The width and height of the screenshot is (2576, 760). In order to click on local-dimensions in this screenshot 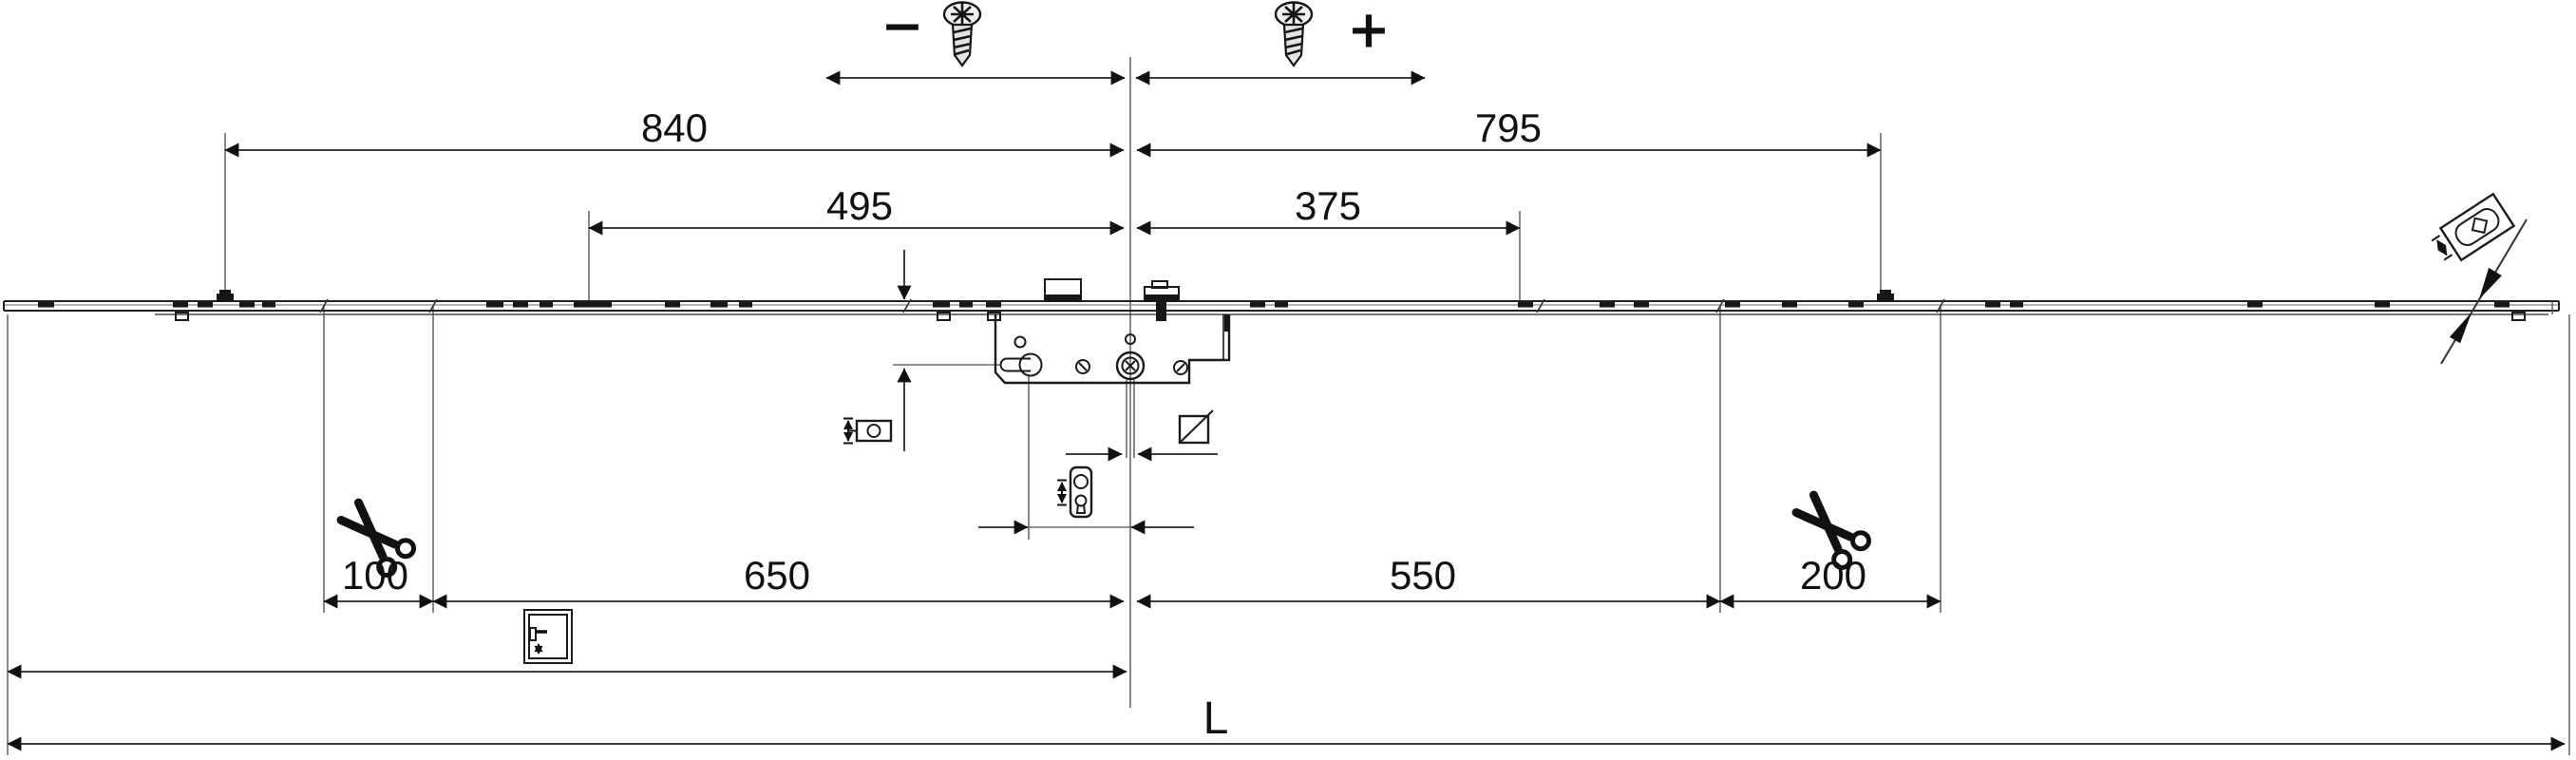, I will do `click(1057, 392)`.